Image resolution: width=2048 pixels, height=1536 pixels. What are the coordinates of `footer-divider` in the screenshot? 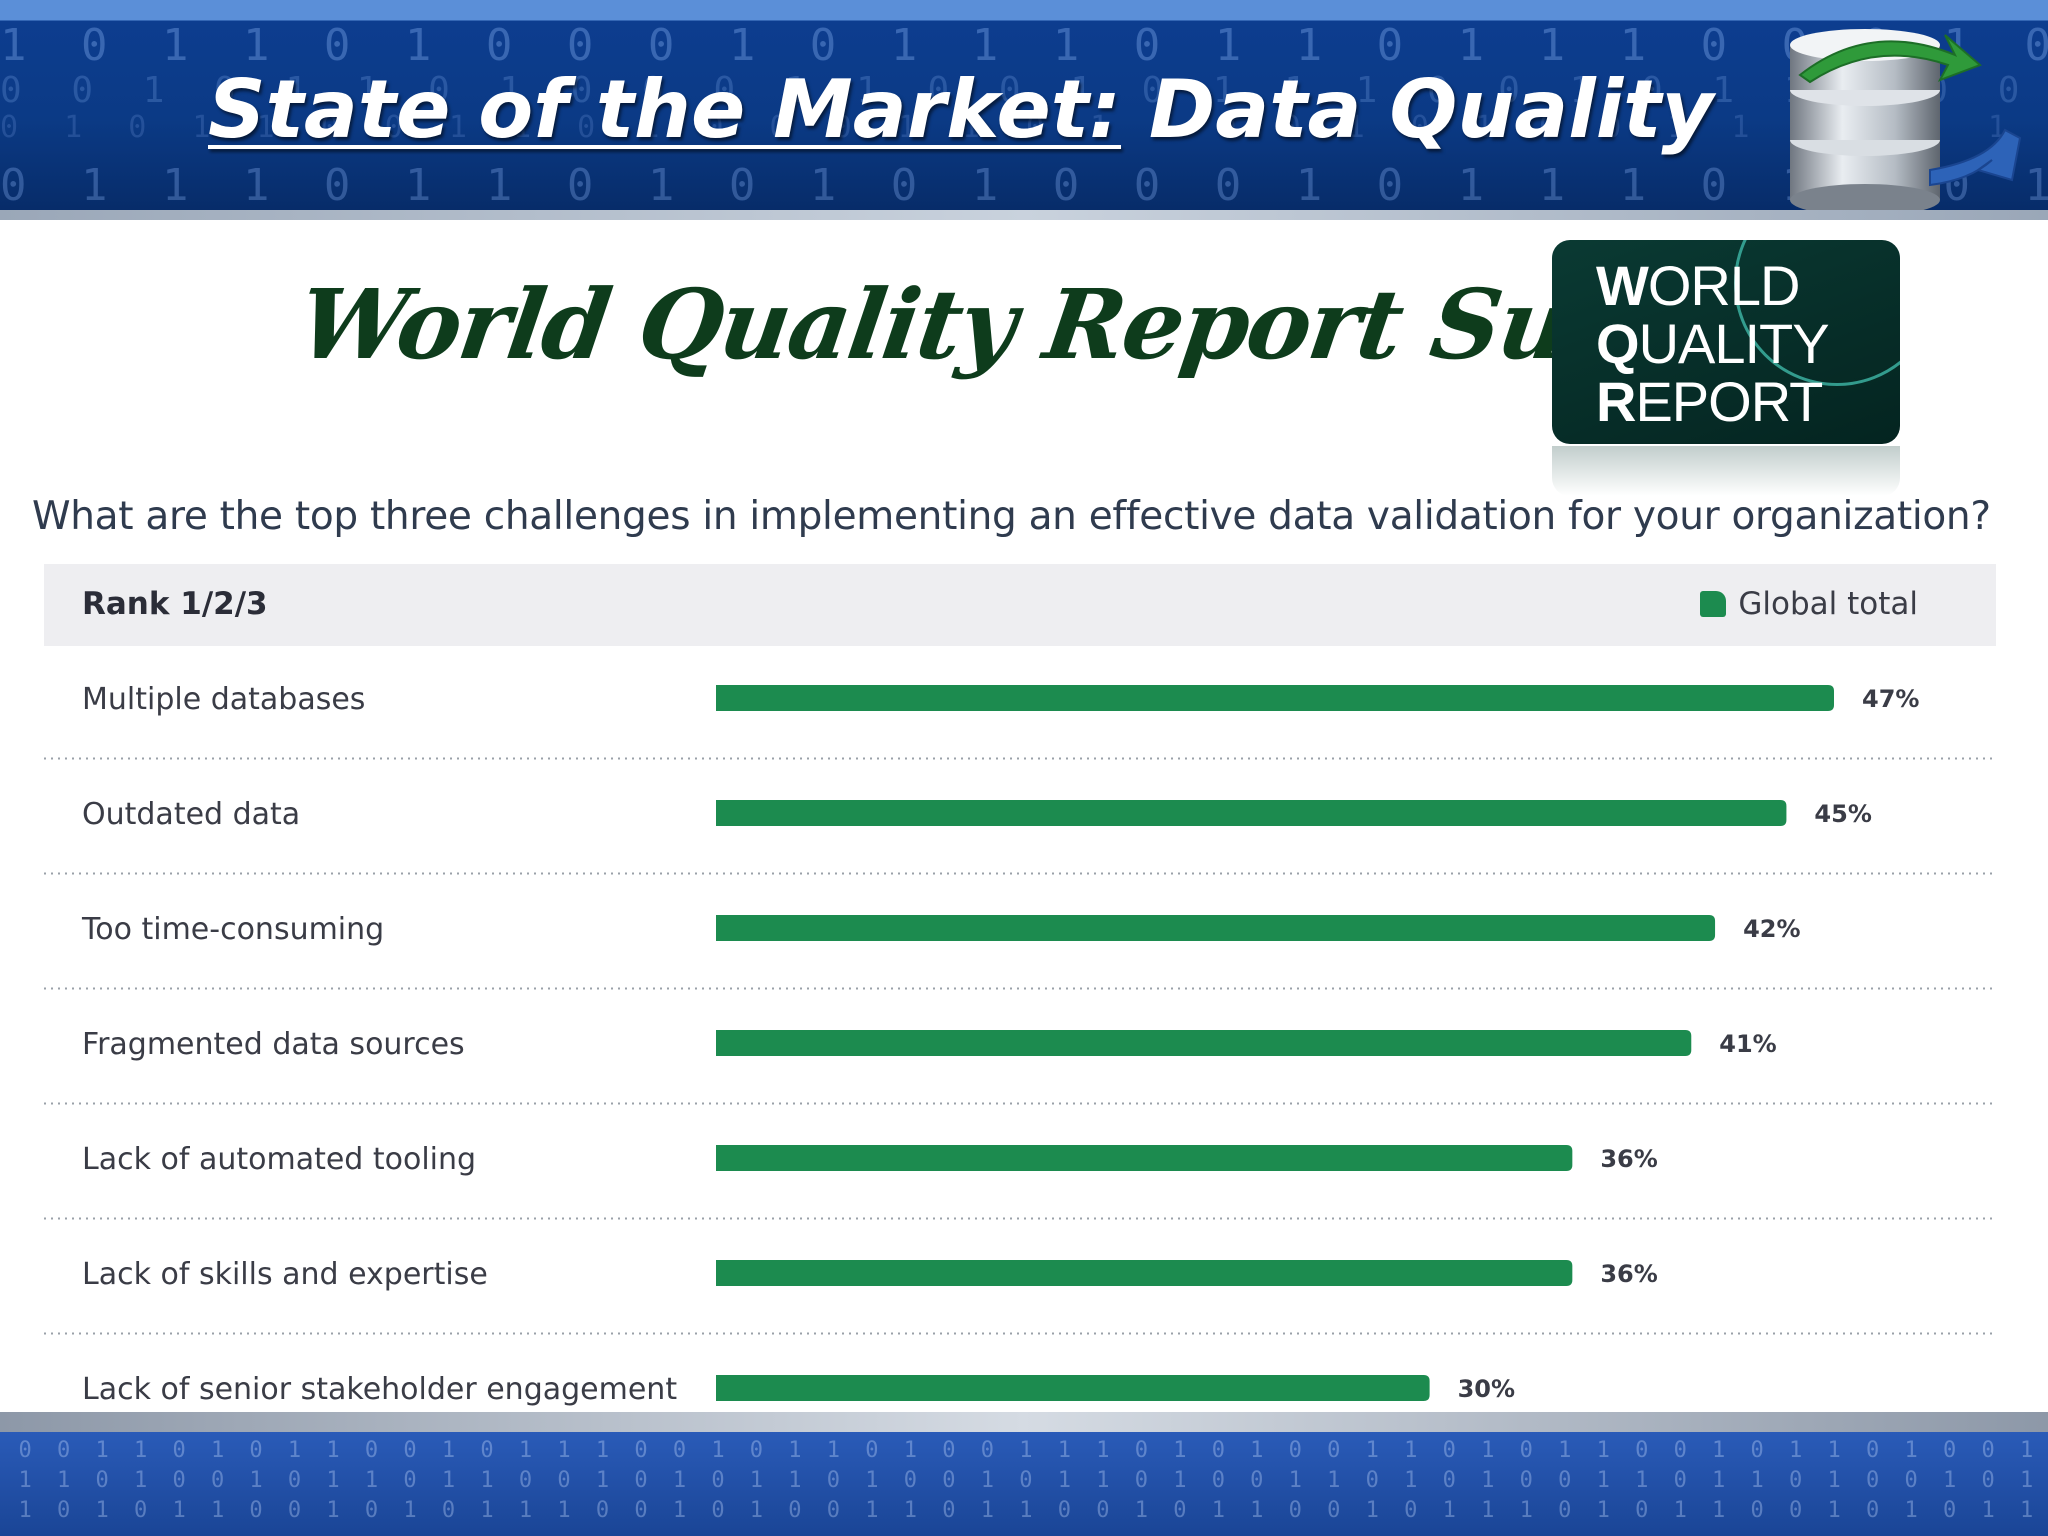 It's located at (1024, 1422).